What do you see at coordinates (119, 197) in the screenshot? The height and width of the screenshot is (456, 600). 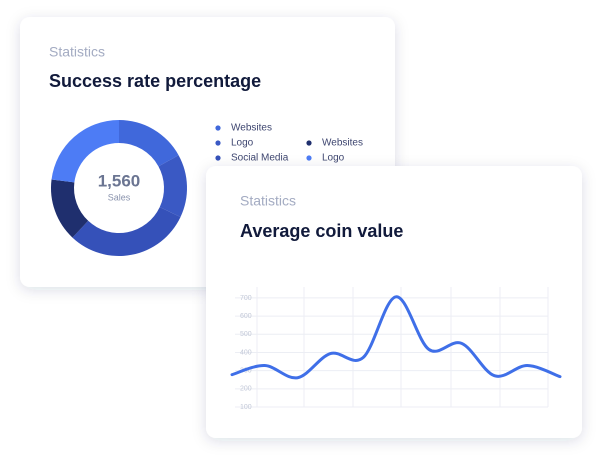 I see `center-caption: Sales` at bounding box center [119, 197].